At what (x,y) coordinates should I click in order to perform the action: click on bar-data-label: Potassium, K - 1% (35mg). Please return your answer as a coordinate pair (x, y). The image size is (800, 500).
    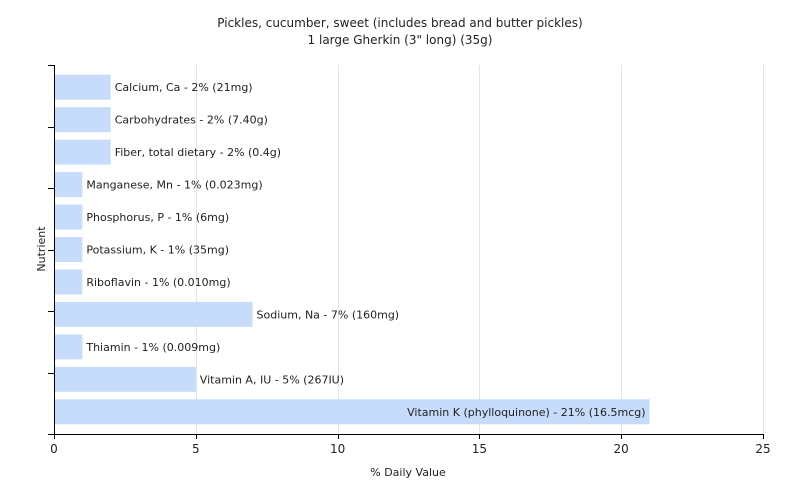
    Looking at the image, I should click on (157, 250).